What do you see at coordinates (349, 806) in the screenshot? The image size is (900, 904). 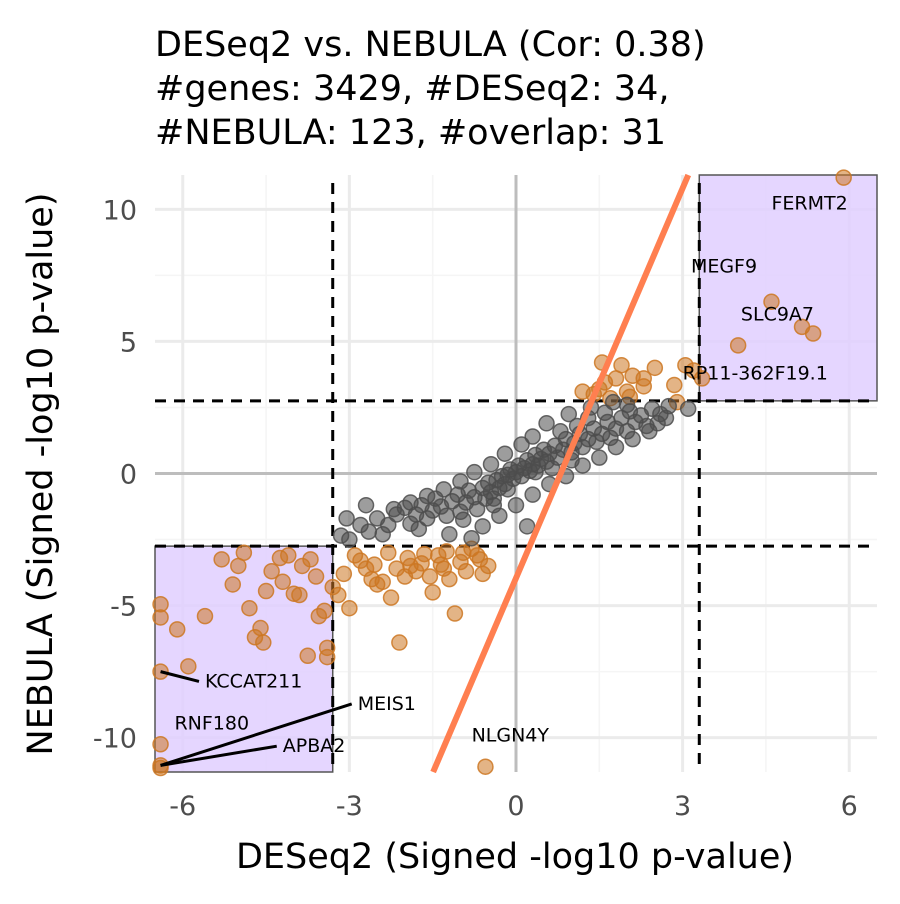 I see `x-tick-label: -3` at bounding box center [349, 806].